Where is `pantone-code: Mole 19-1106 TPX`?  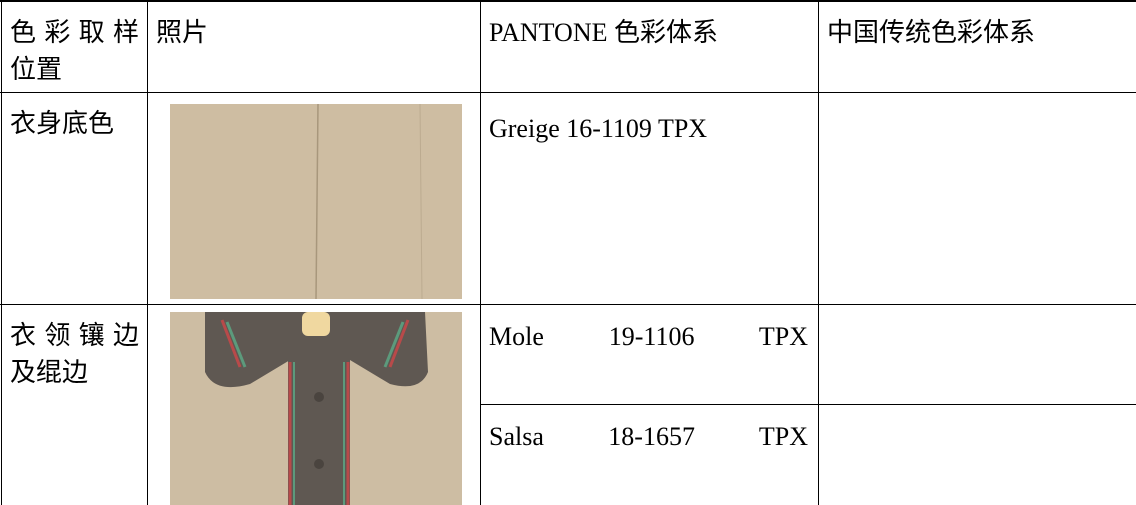 pantone-code: Mole 19-1106 TPX is located at coordinates (648, 336).